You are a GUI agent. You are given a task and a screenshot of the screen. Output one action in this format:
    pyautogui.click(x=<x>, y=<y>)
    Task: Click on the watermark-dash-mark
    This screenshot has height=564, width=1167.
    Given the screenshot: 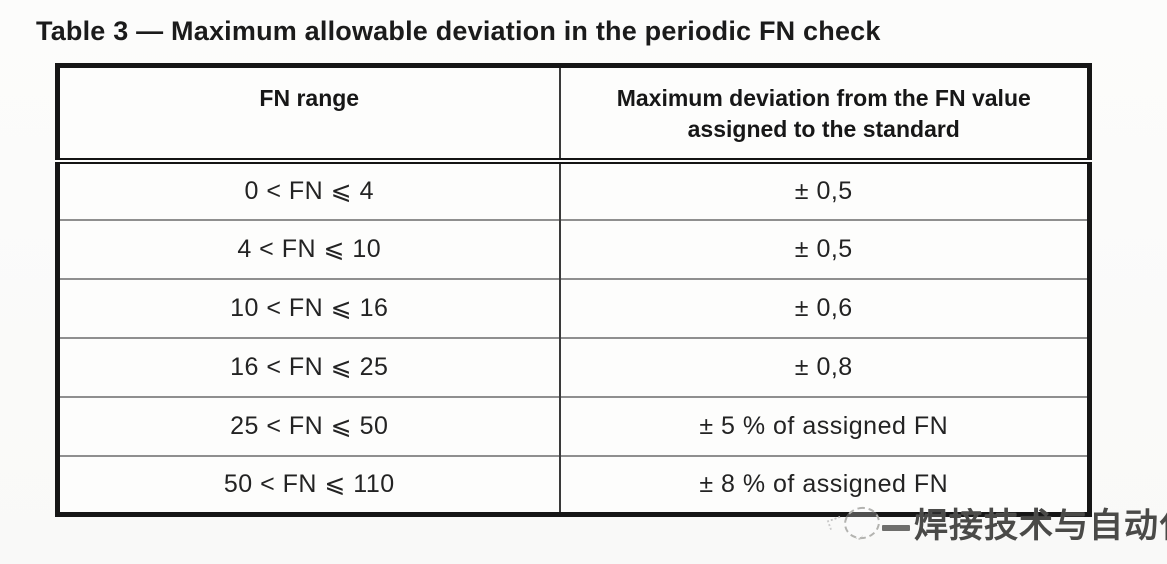 What is the action you would take?
    pyautogui.click(x=896, y=527)
    